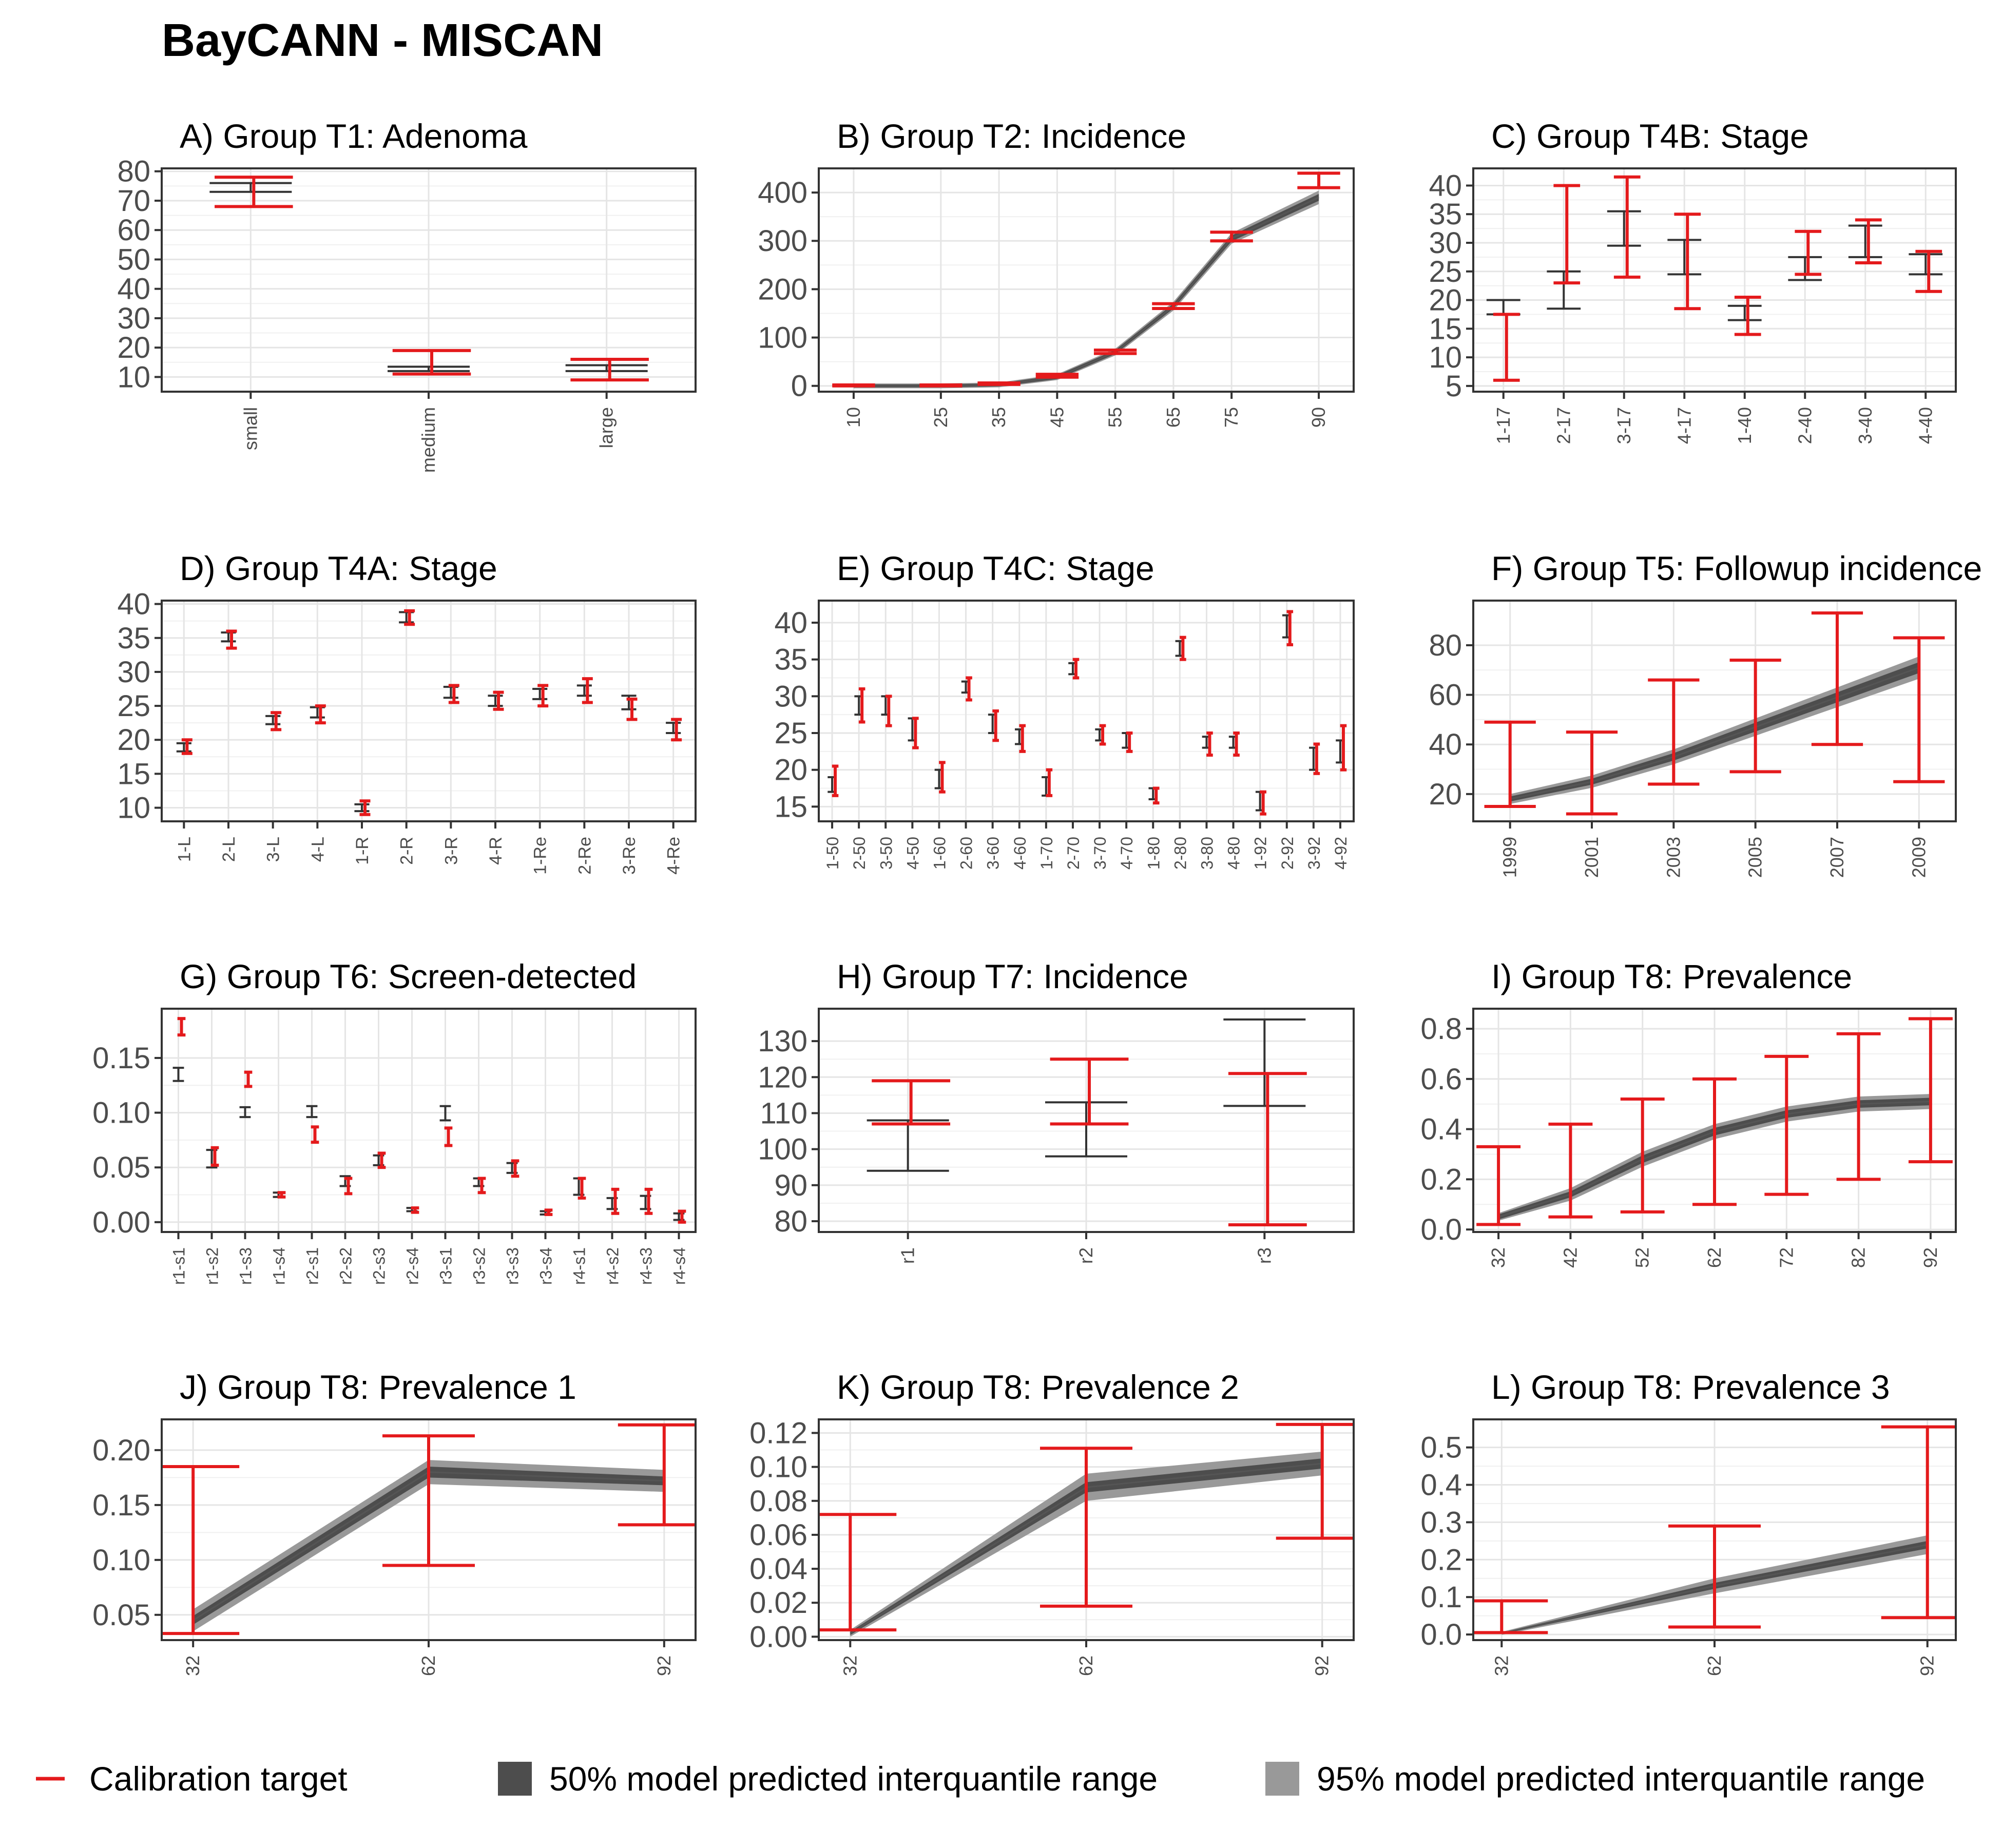  Describe the element at coordinates (1020, 853) in the screenshot. I see `x-tick-label: 4-60` at that location.